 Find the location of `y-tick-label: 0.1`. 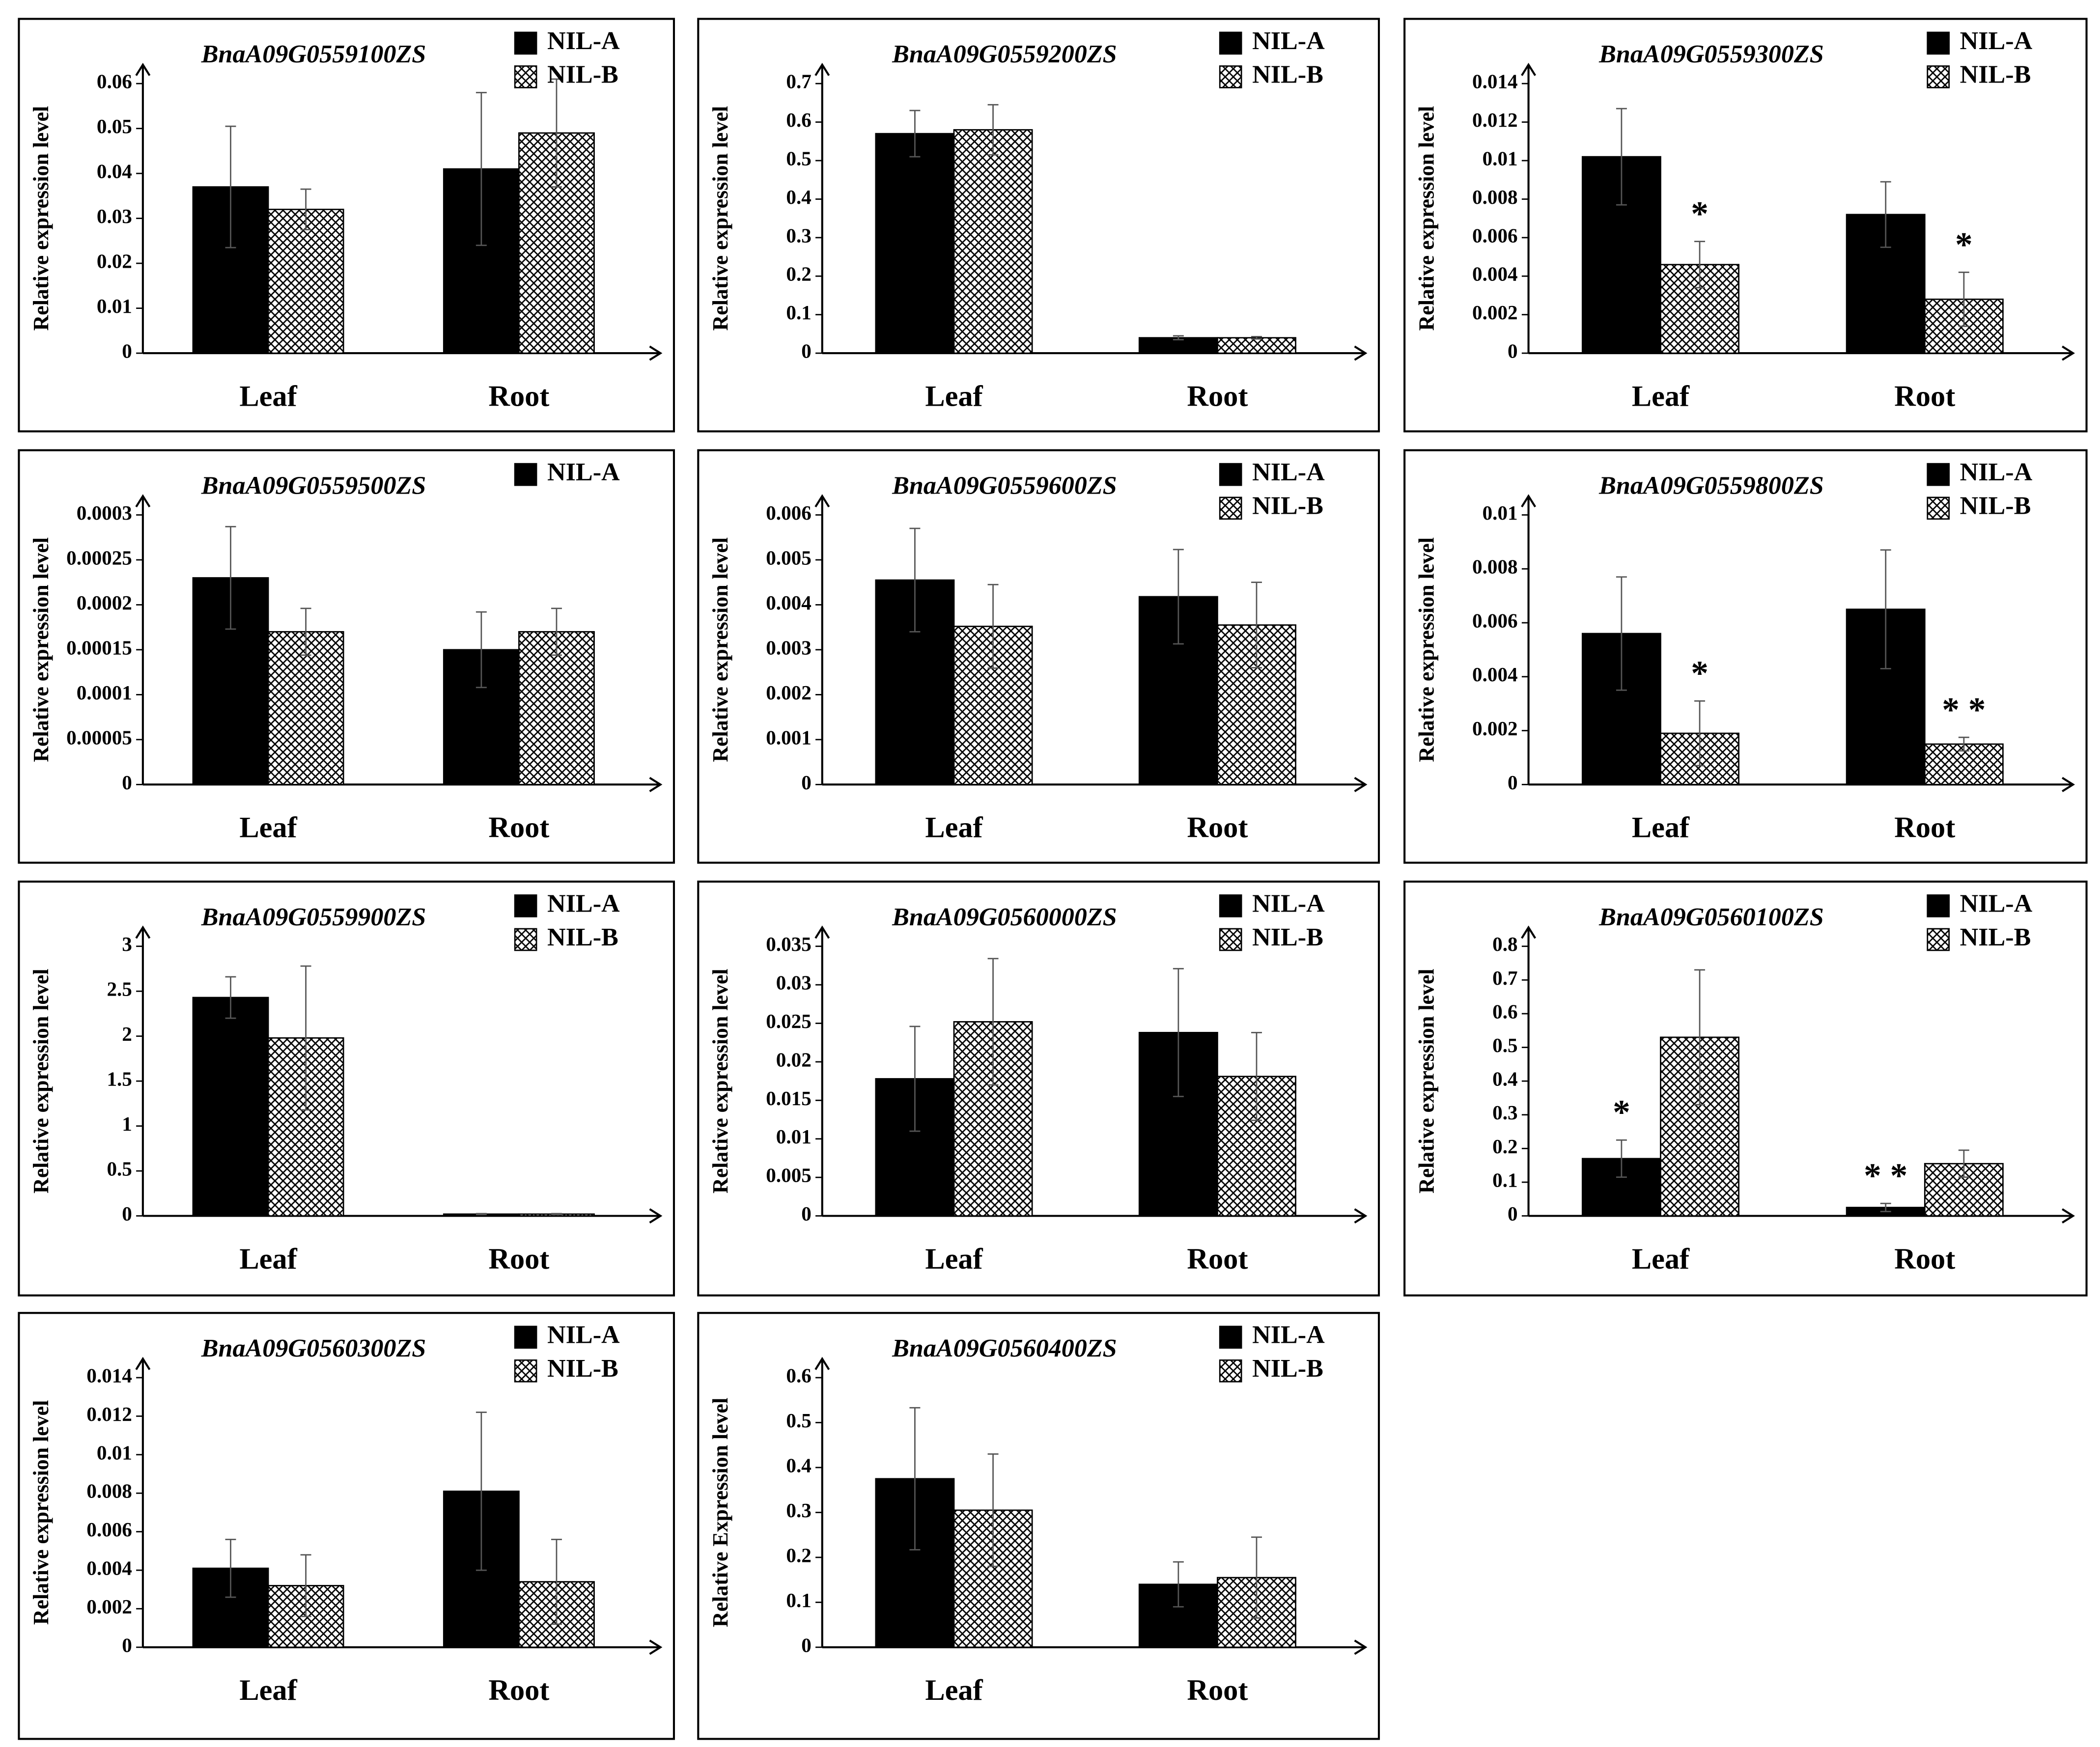

y-tick-label: 0.1 is located at coordinates (798, 1600).